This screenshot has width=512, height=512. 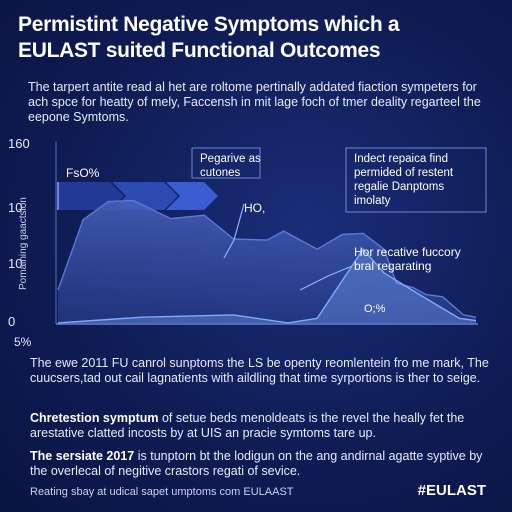 I want to click on annotation-mid-right-line2: bral regarating, so click(x=392, y=266).